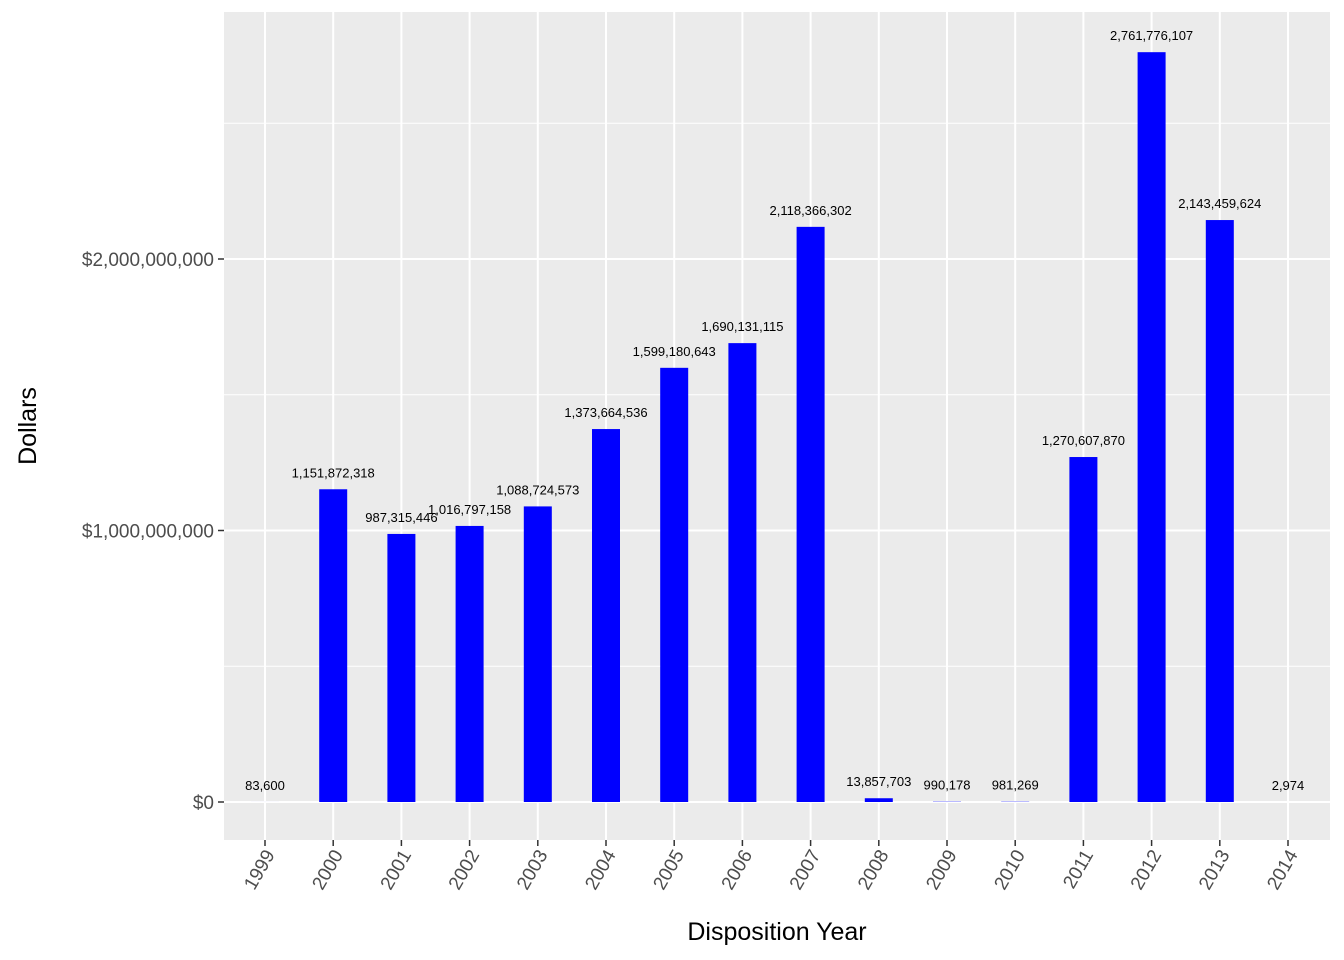  I want to click on data-label-2014: 2,974, so click(1288, 785).